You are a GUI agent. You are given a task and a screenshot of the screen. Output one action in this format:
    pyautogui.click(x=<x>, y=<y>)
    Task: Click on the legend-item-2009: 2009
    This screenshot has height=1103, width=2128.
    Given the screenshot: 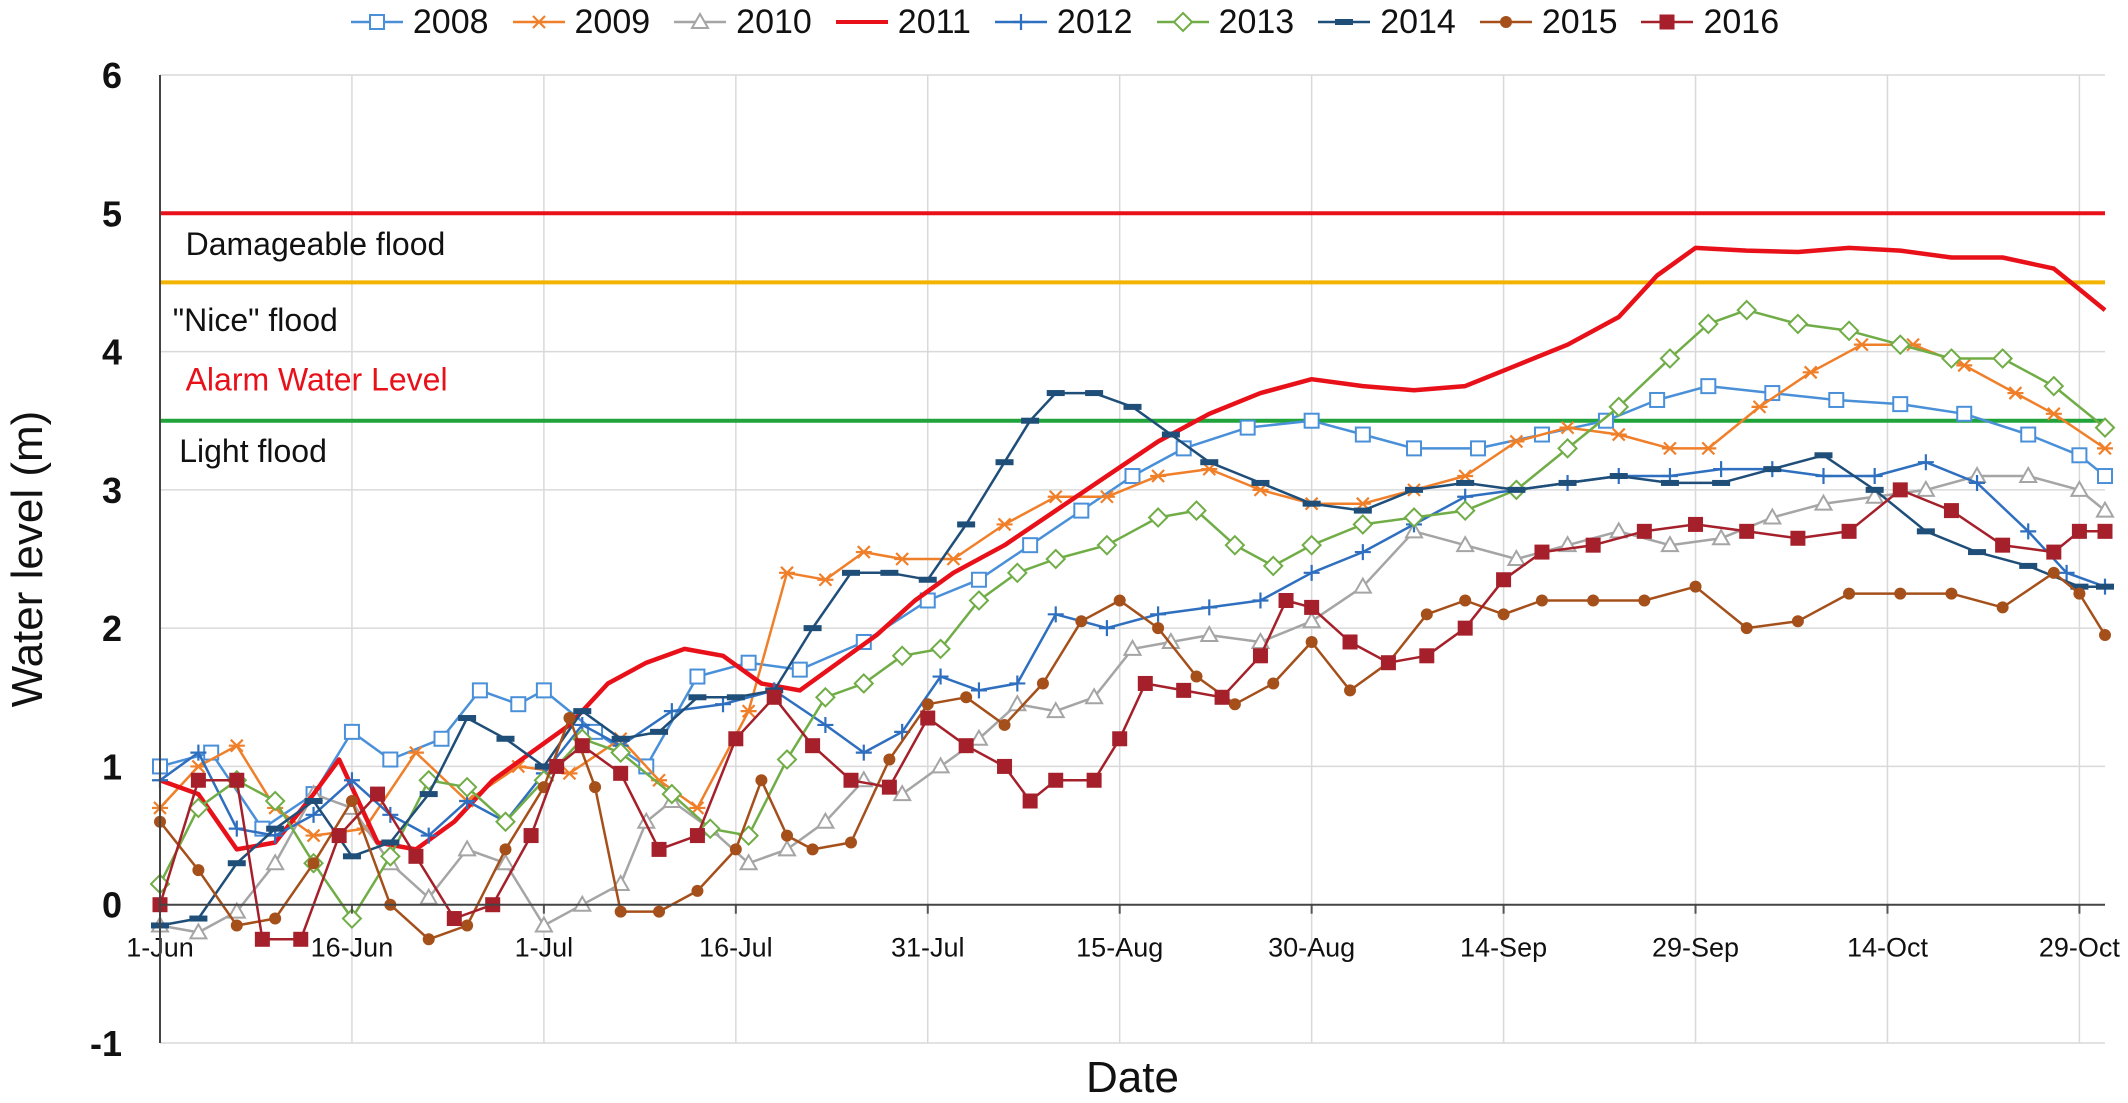 What is the action you would take?
    pyautogui.click(x=581, y=22)
    